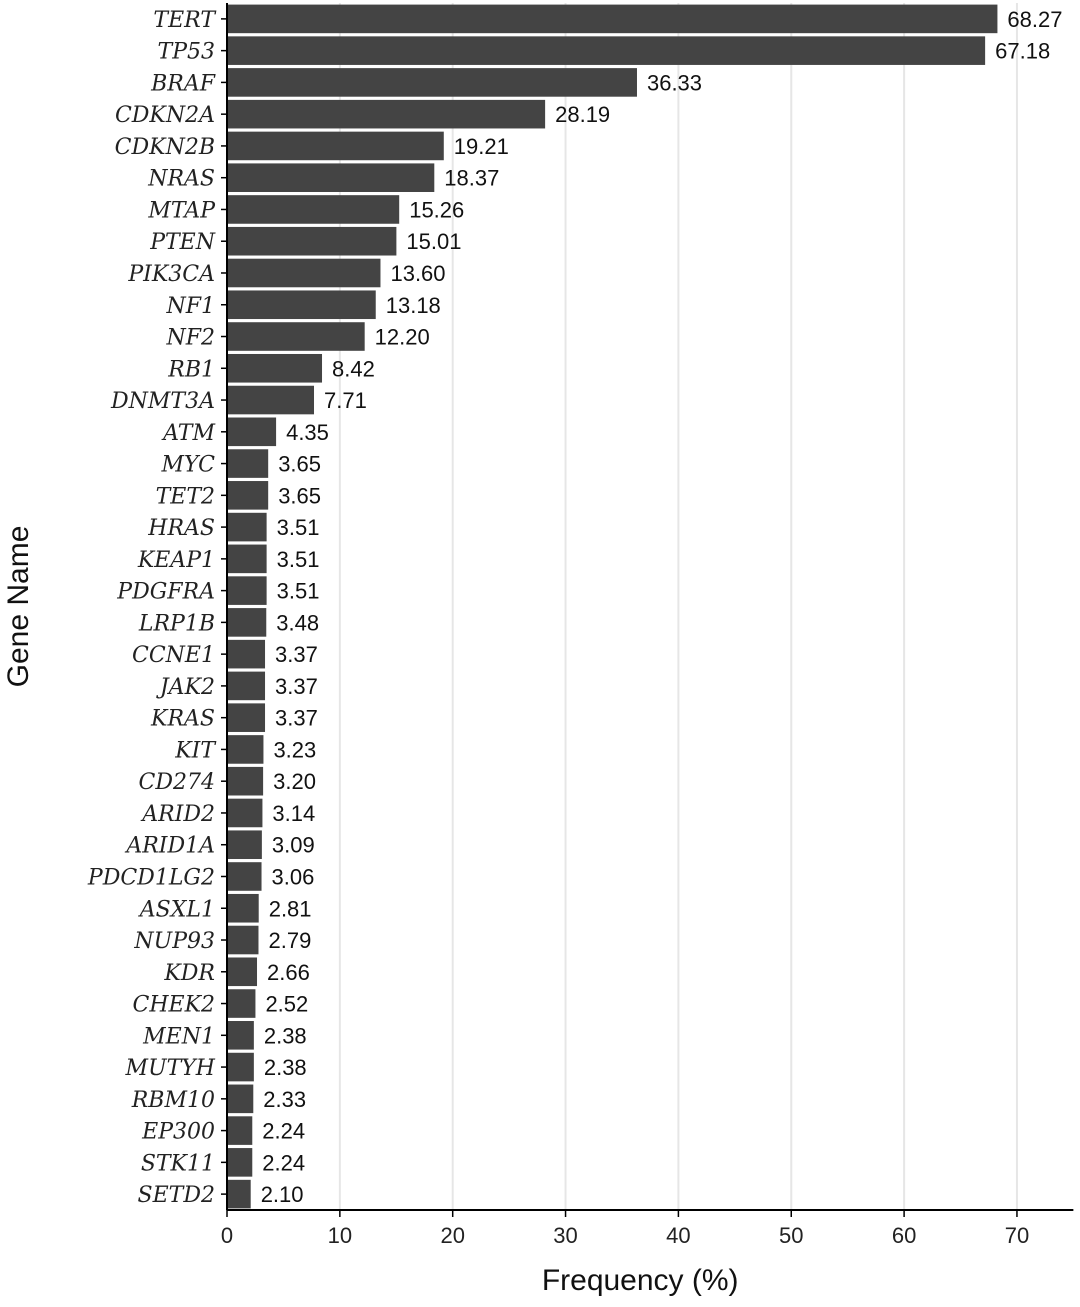 The width and height of the screenshot is (1080, 1307). What do you see at coordinates (185, 20) in the screenshot?
I see `y-tick-label: TERT` at bounding box center [185, 20].